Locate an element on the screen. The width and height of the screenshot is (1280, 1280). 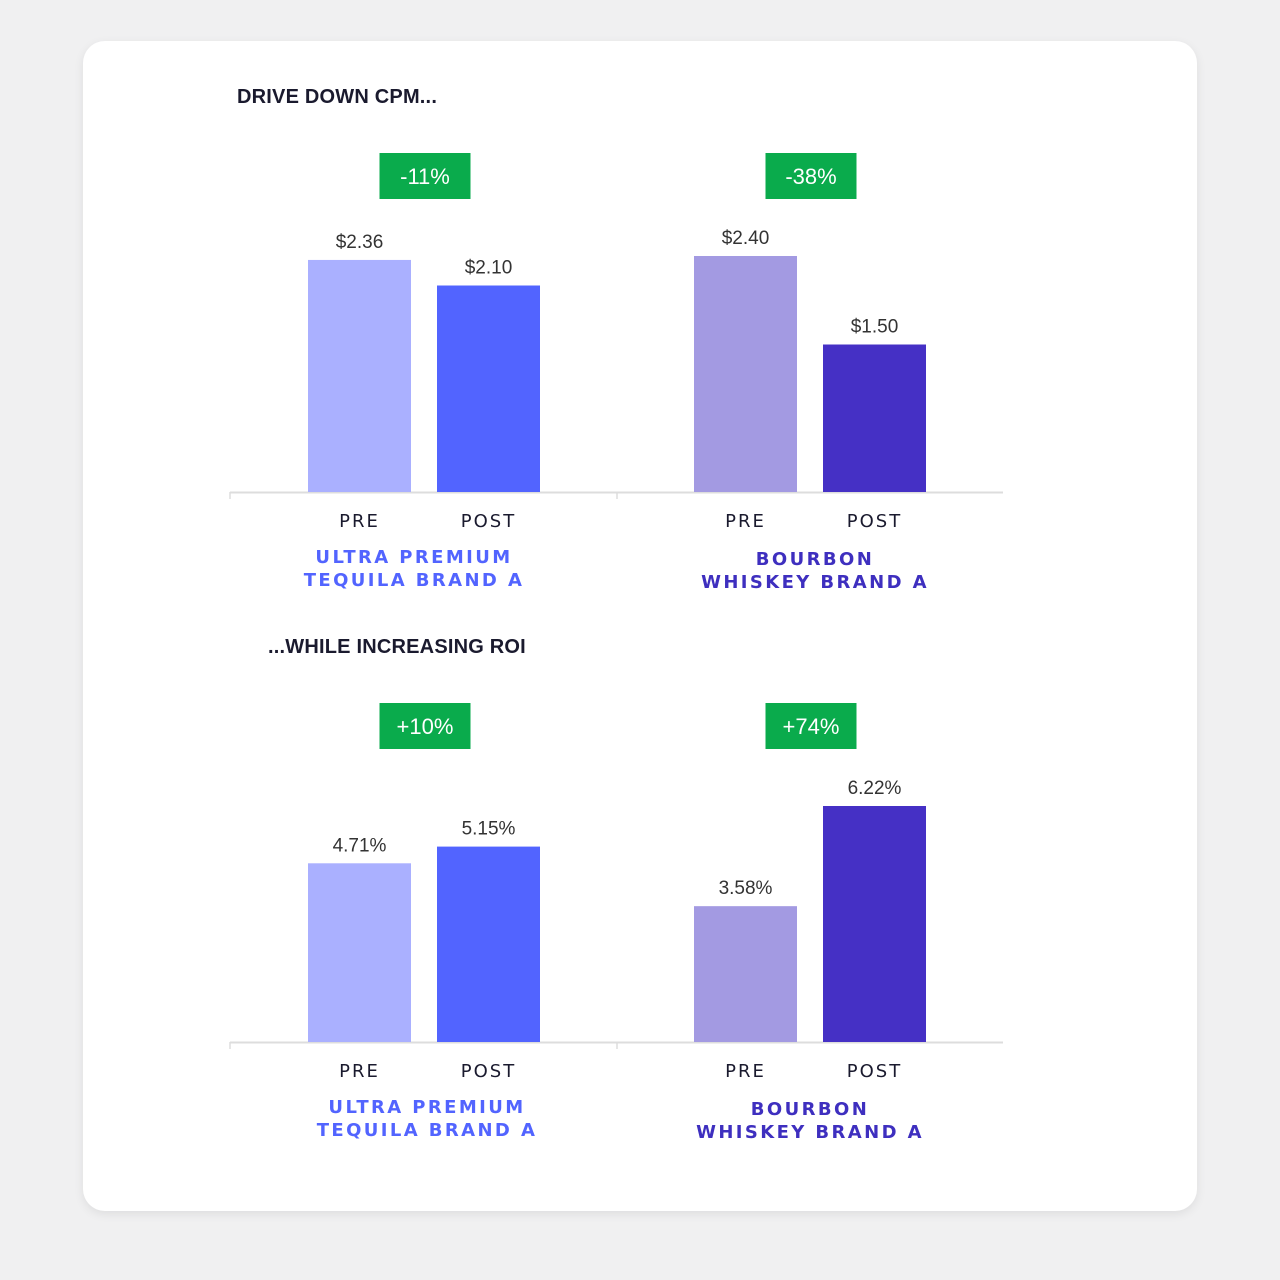
change-badge-label: -38% is located at coordinates (810, 176).